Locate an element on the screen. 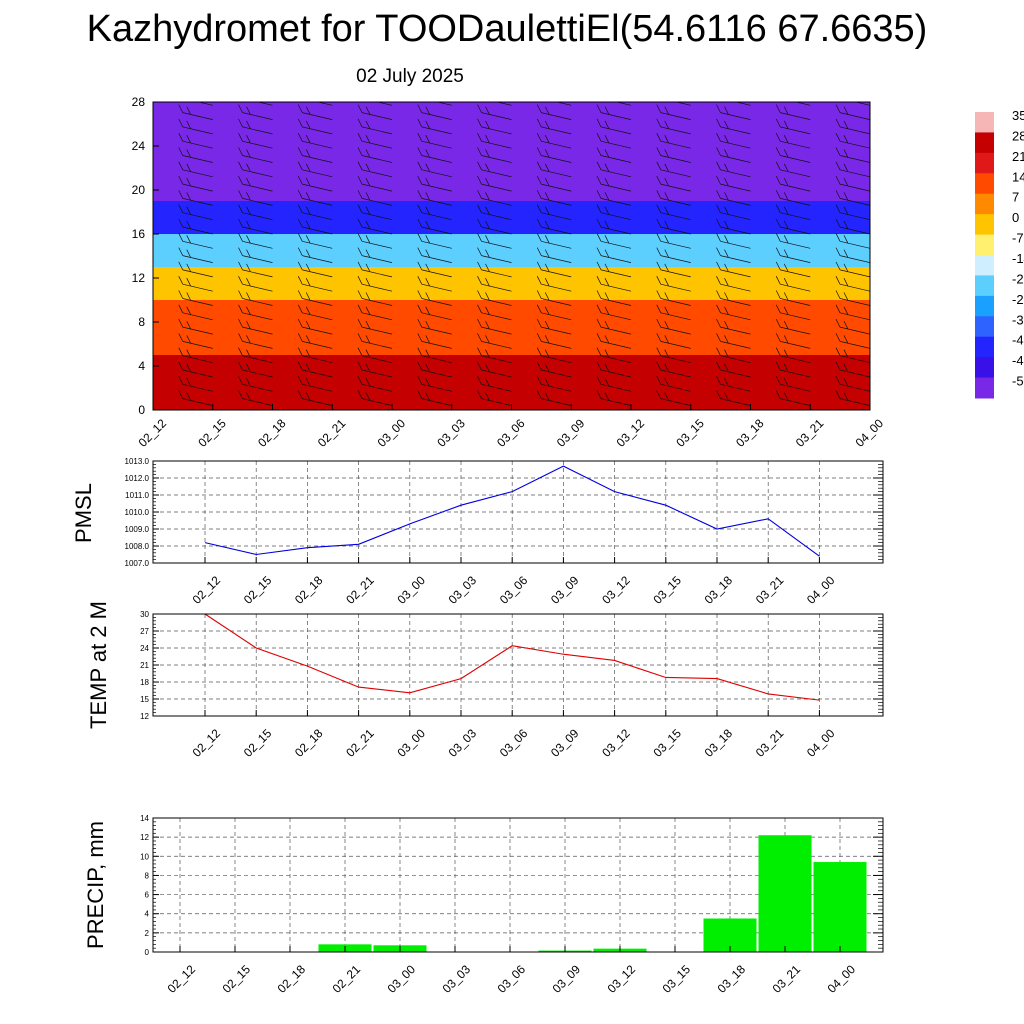  heatmap-x-tick-label: 03_00 is located at coordinates (392, 433).